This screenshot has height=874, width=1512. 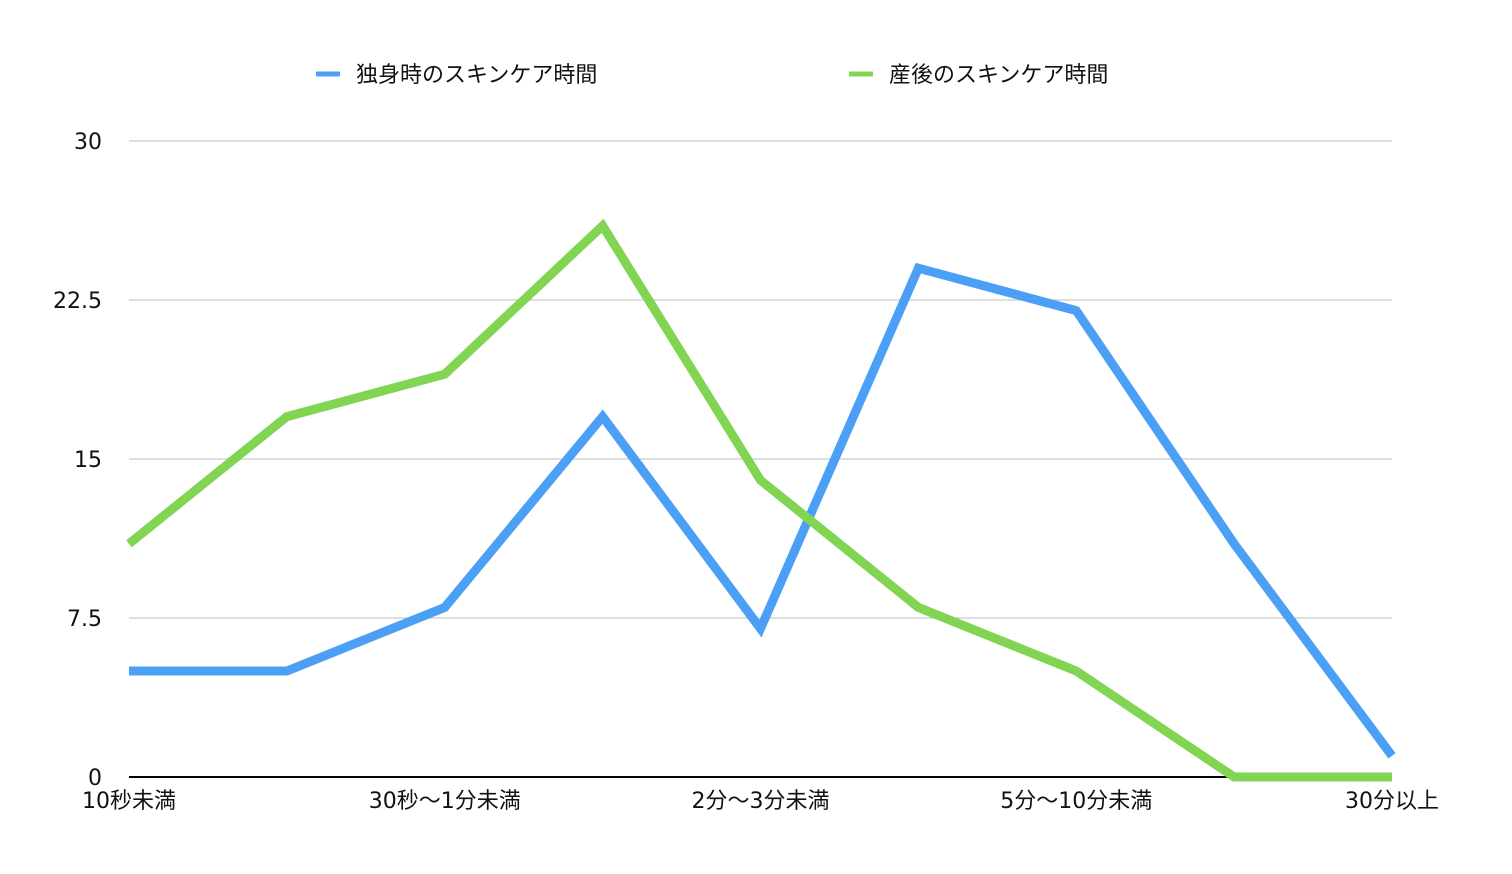 I want to click on x-tick-label: 30分以上, so click(x=1392, y=801).